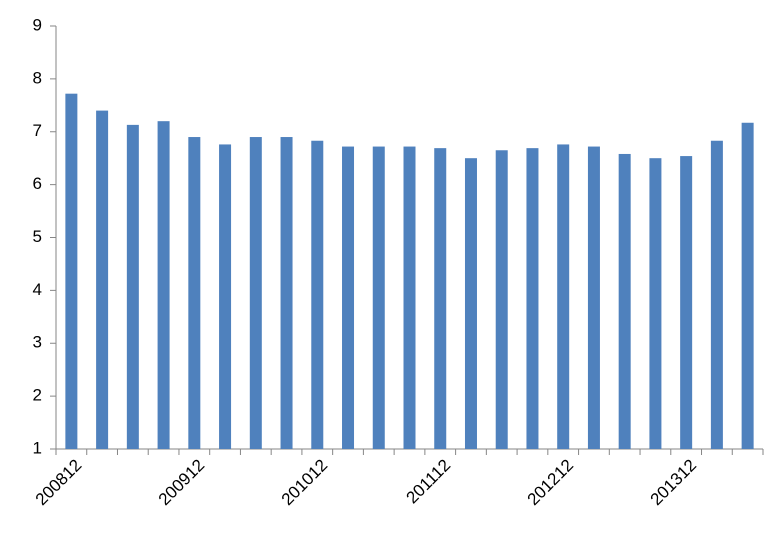 This screenshot has height=537, width=765. What do you see at coordinates (428, 482) in the screenshot?
I see `x-tick-label: 201112` at bounding box center [428, 482].